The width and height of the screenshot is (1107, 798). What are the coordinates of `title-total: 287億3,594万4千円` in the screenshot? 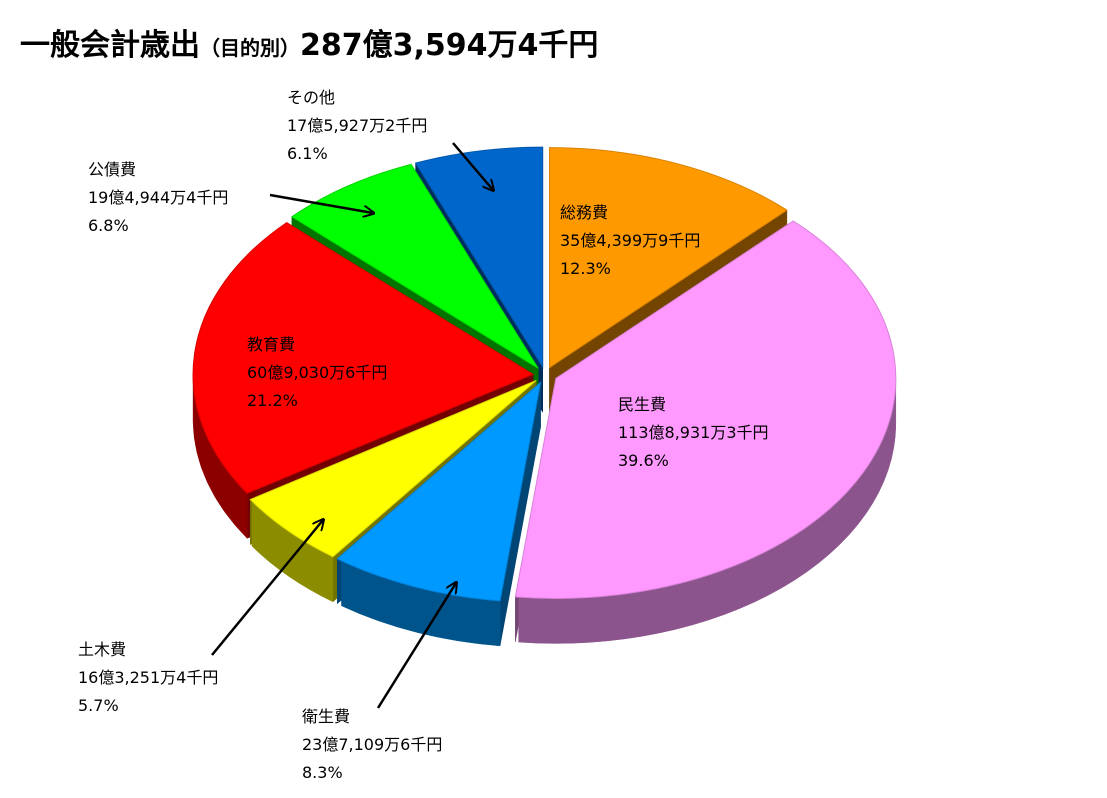 It's located at (449, 45).